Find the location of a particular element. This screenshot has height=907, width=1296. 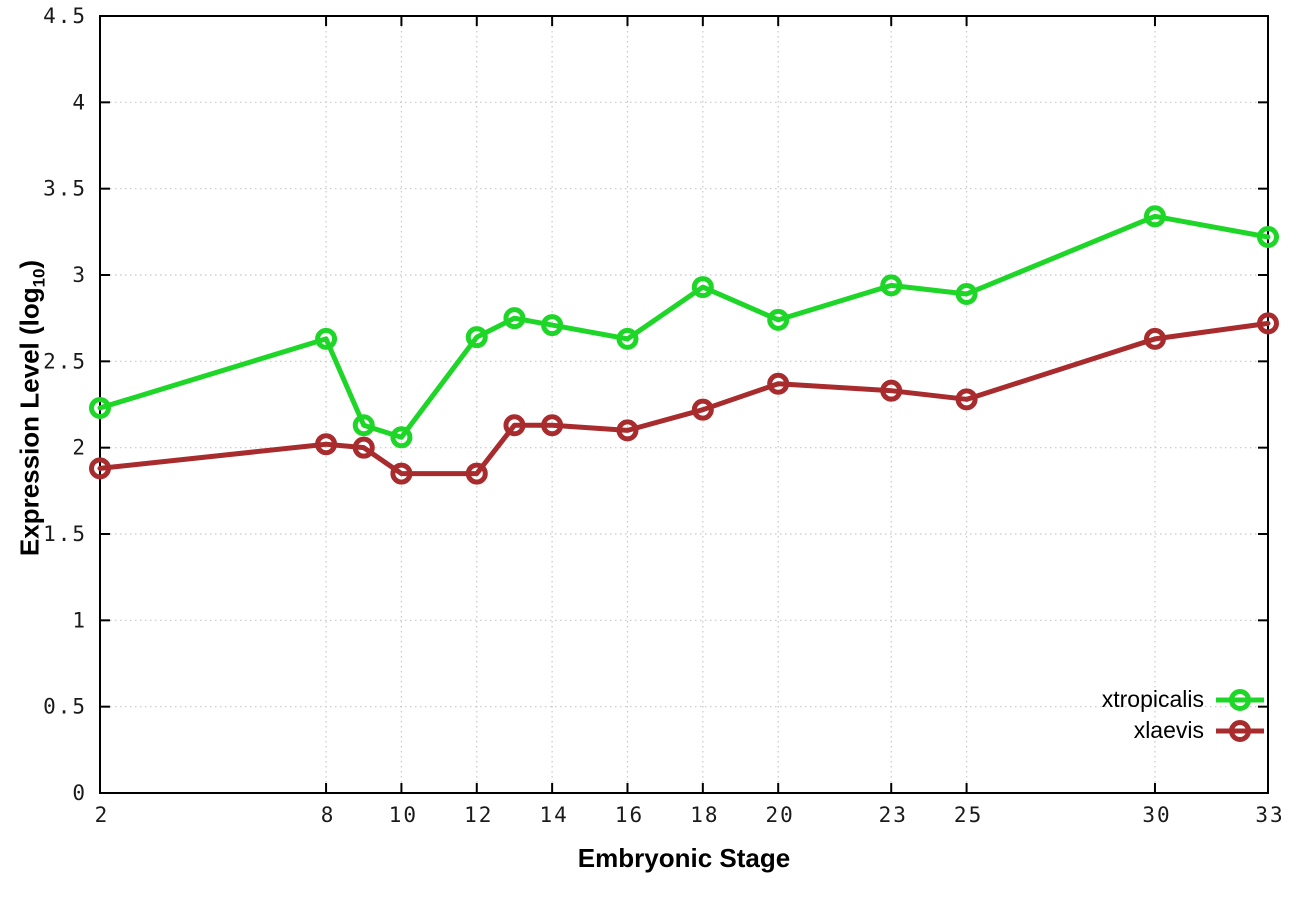

svg-text: 14 is located at coordinates (553, 815).